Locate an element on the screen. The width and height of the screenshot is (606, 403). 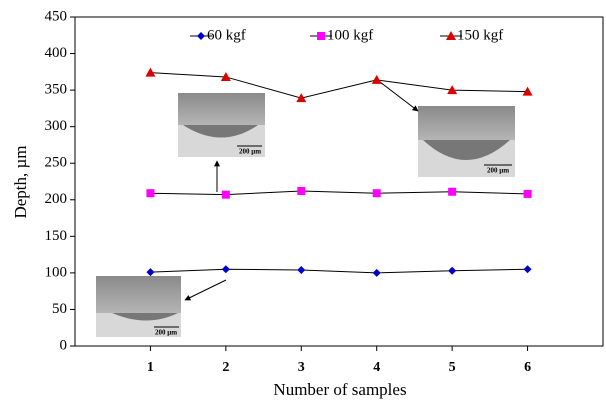
y-tick-label: 250 is located at coordinates (56, 163).